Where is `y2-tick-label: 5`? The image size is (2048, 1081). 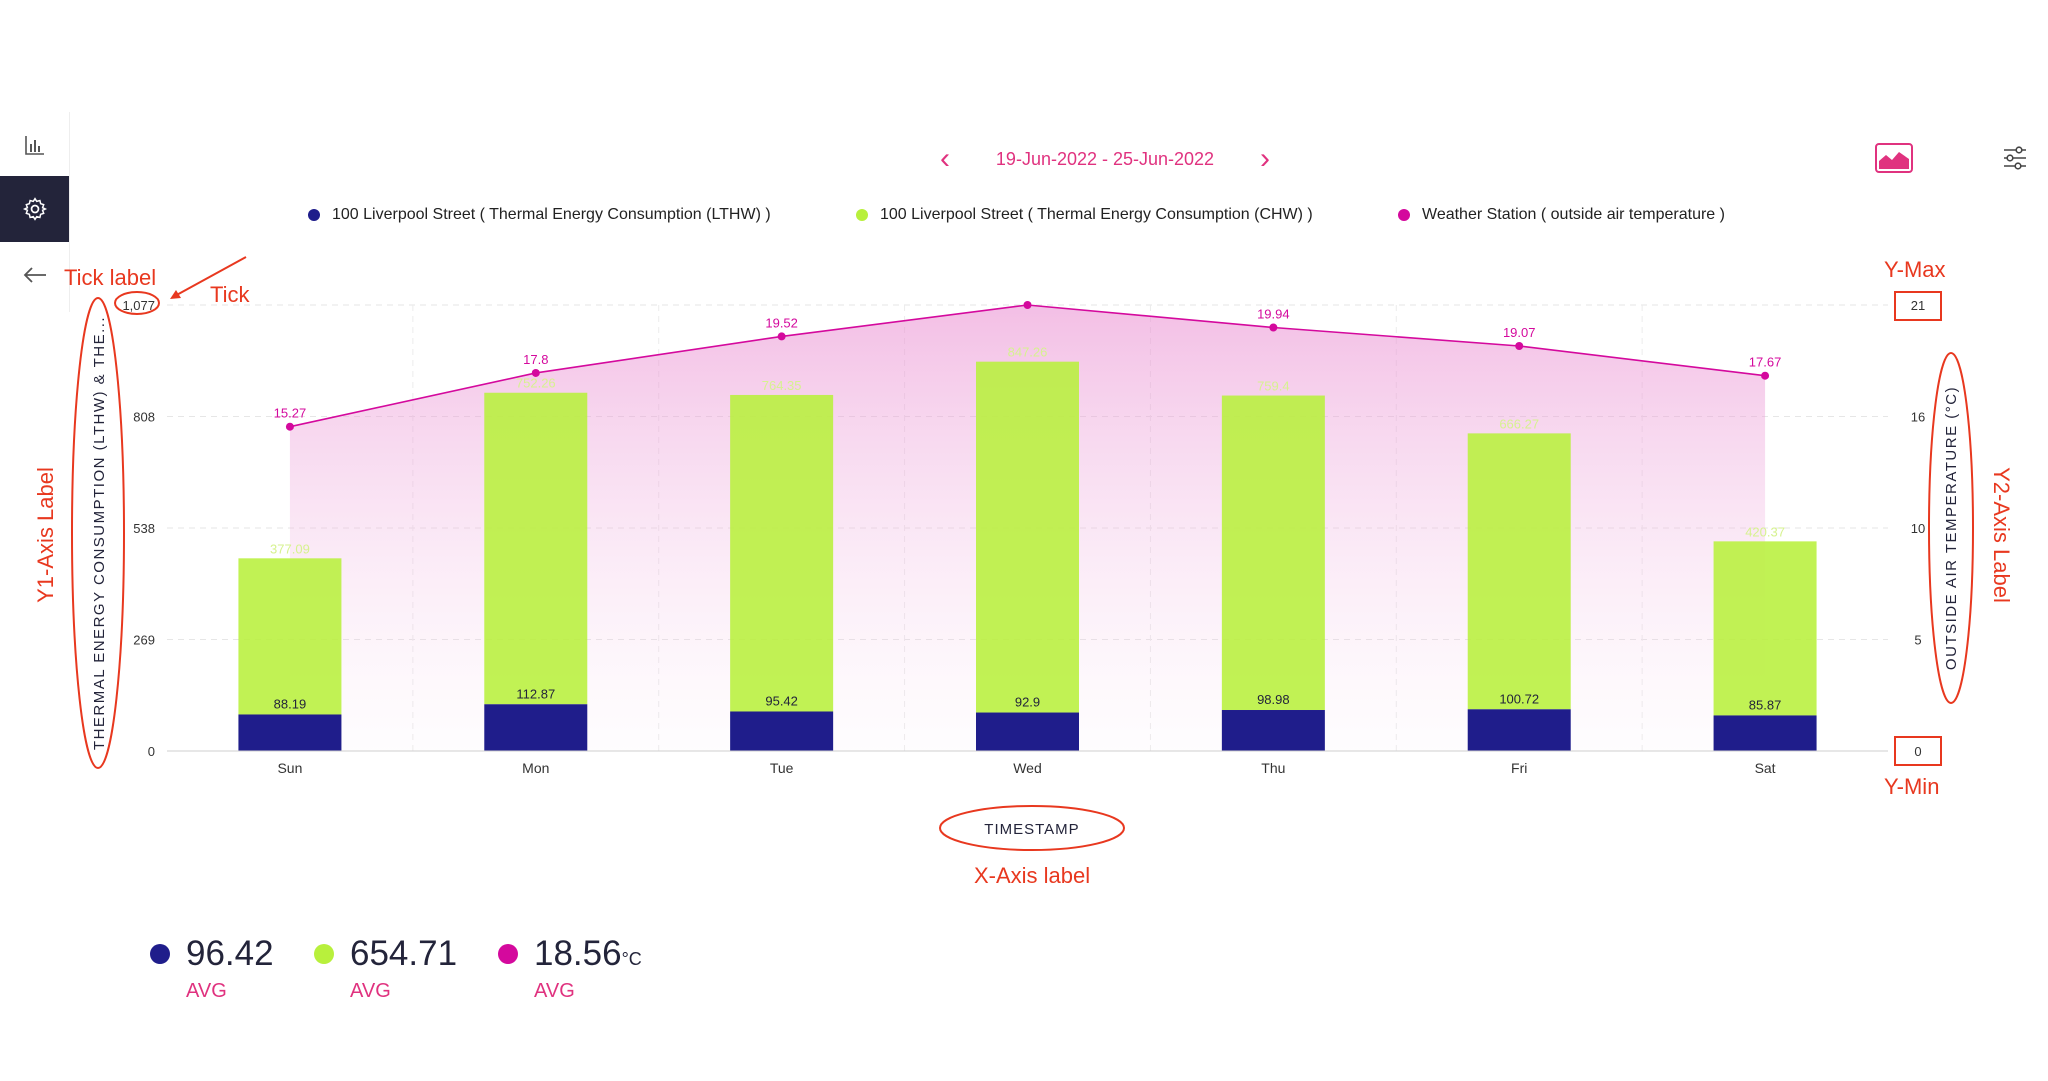 y2-tick-label: 5 is located at coordinates (1917, 640).